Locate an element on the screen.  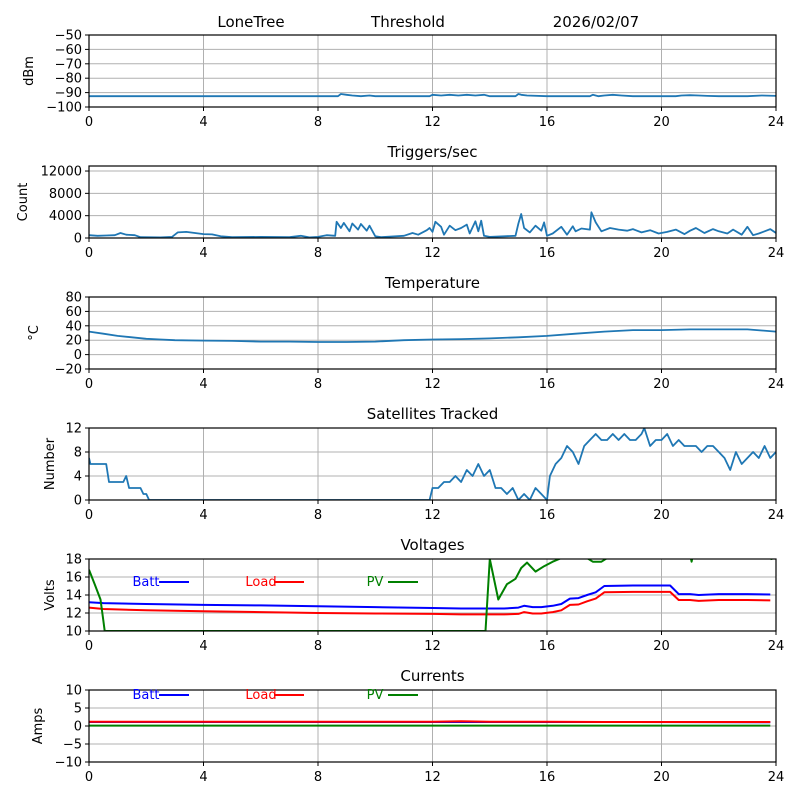
y-tick-label: 20 is located at coordinates (73, 341).